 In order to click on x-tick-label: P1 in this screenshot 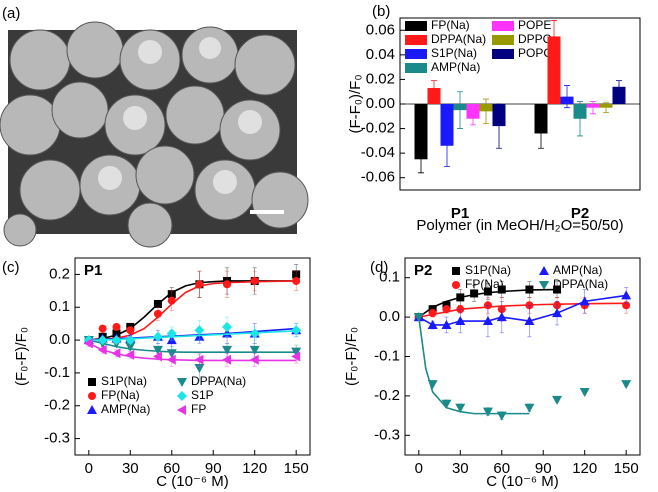, I will do `click(460, 213)`.